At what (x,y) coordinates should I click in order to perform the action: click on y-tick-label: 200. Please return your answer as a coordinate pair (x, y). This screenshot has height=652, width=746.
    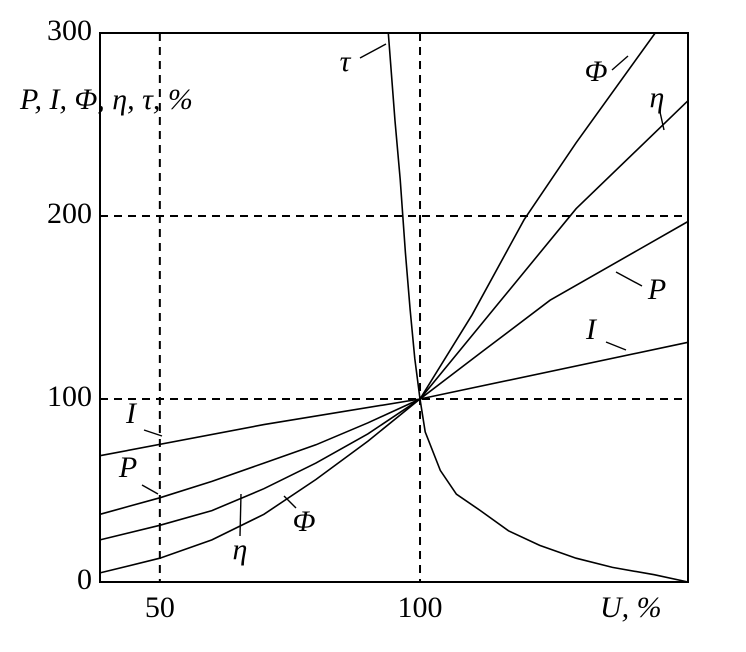
    Looking at the image, I should click on (69, 213).